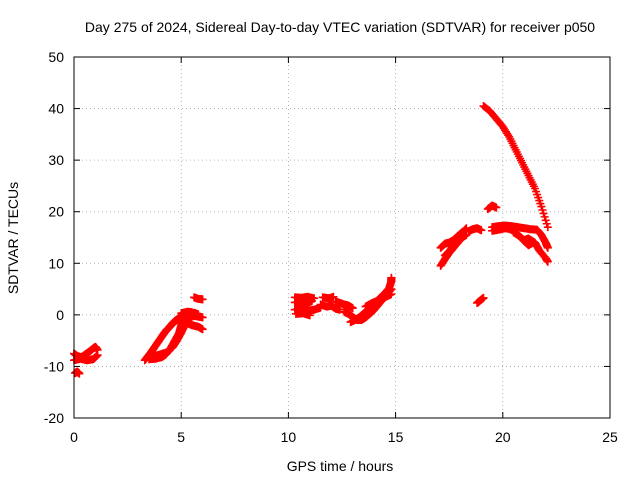 This screenshot has width=640, height=480. I want to click on x-tick-label: 25, so click(610, 437).